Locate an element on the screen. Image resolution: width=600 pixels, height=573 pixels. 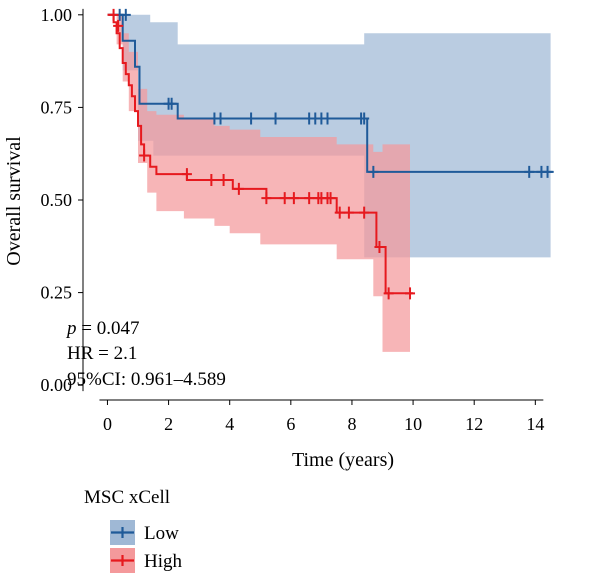
legend-item-low: Low is located at coordinates (144, 532).